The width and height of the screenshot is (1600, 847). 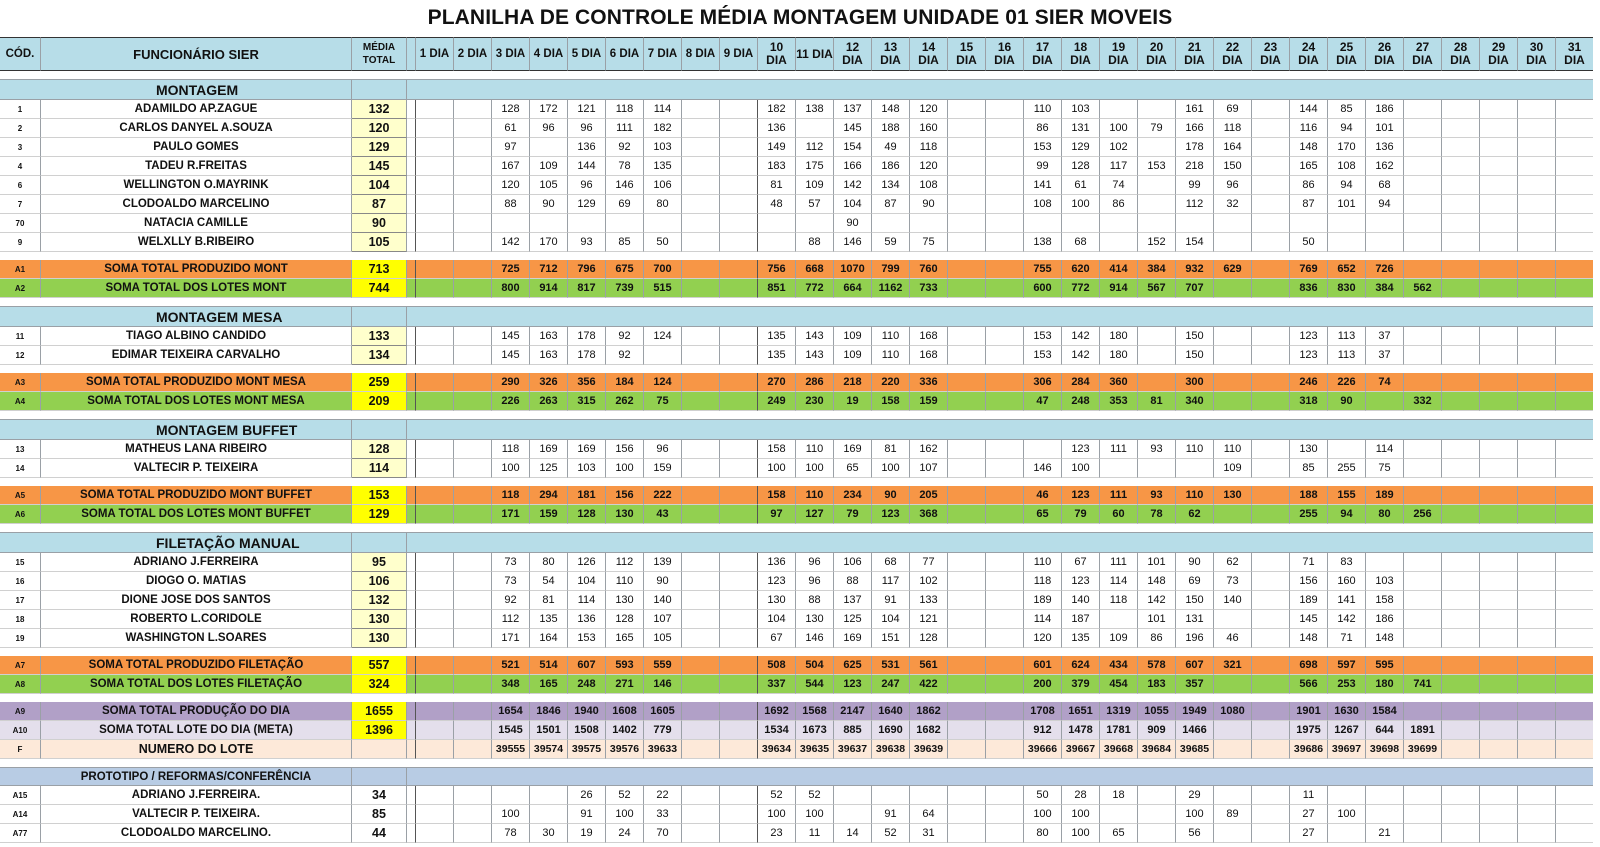 What do you see at coordinates (548, 600) in the screenshot?
I see `day-cell: 81` at bounding box center [548, 600].